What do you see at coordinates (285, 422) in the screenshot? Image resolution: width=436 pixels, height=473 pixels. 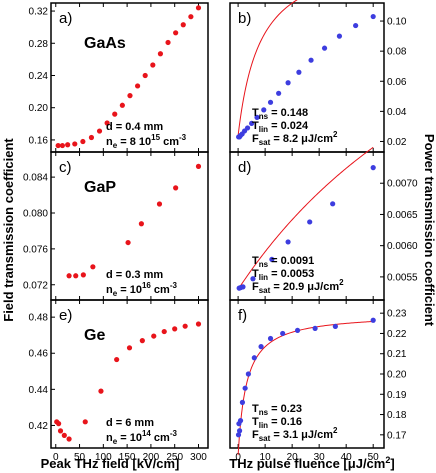 I see `tlin-label-value: = 0.16` at bounding box center [285, 422].